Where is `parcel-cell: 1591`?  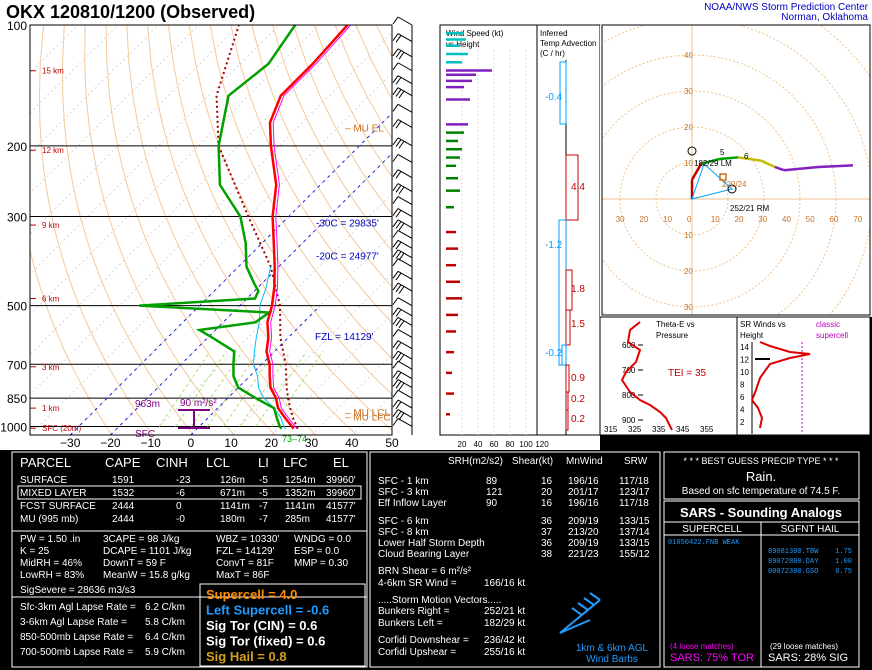 parcel-cell: 1591 is located at coordinates (123, 480).